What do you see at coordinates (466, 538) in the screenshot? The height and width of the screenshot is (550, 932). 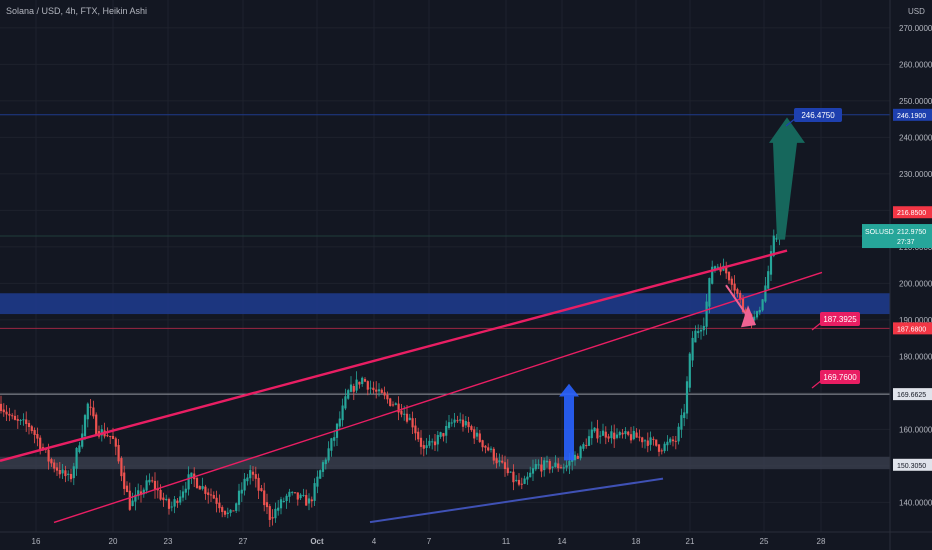 I see `x-axis: 16 20 23 27 Oct 4 7 11 14 18 21 25 28` at bounding box center [466, 538].